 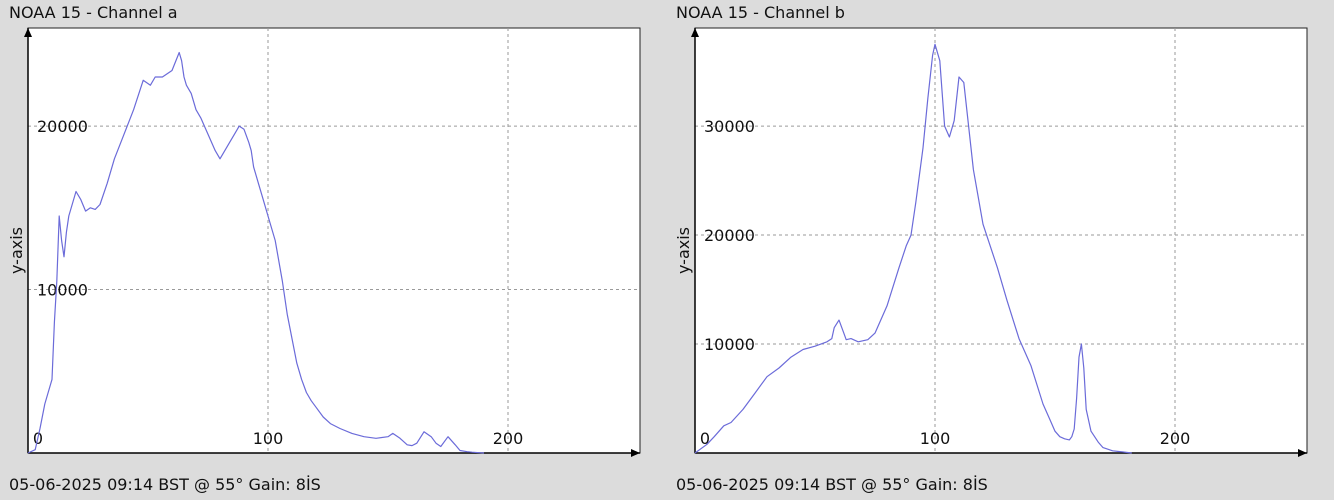 I want to click on chart-title: NOAA 15 - Channel b, so click(x=760, y=12).